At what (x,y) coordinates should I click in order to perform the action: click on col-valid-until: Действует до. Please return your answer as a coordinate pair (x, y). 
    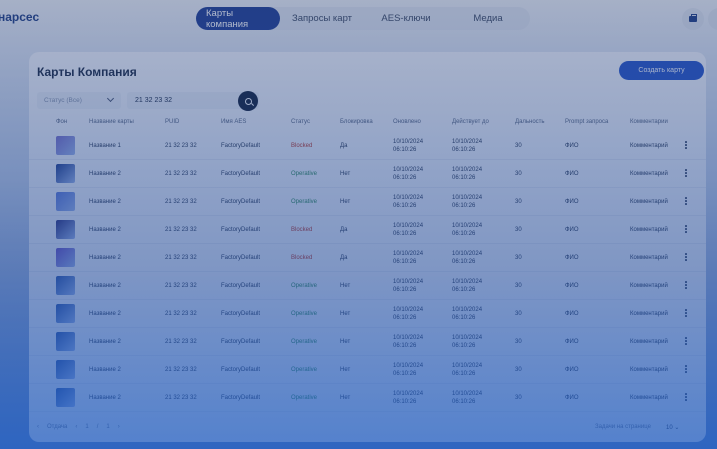
    Looking at the image, I should click on (470, 122).